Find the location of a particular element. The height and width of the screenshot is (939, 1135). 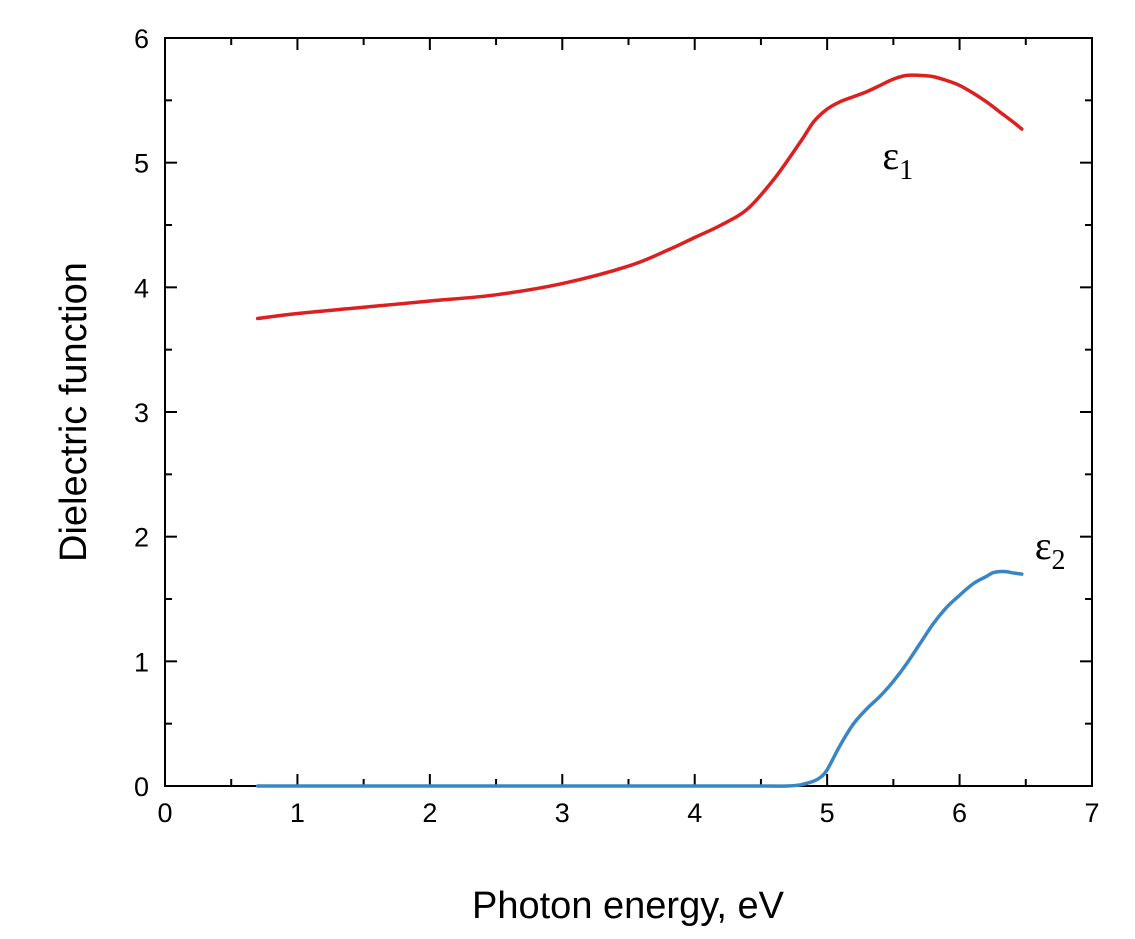

x-tick-label: 1 is located at coordinates (297, 813).